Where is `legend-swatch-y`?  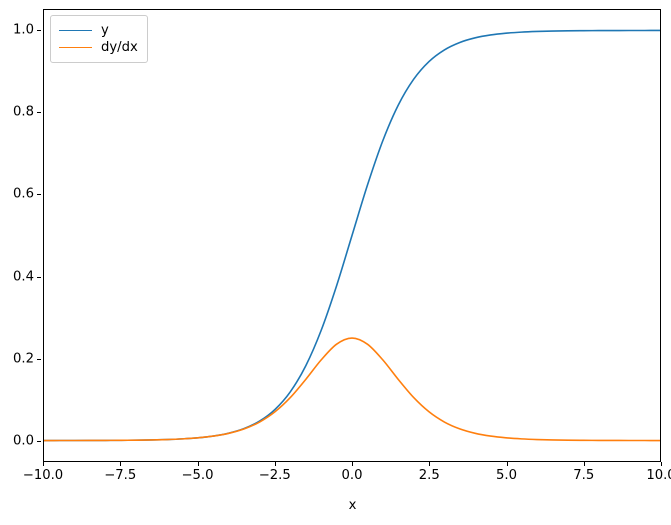
legend-swatch-y is located at coordinates (75, 30).